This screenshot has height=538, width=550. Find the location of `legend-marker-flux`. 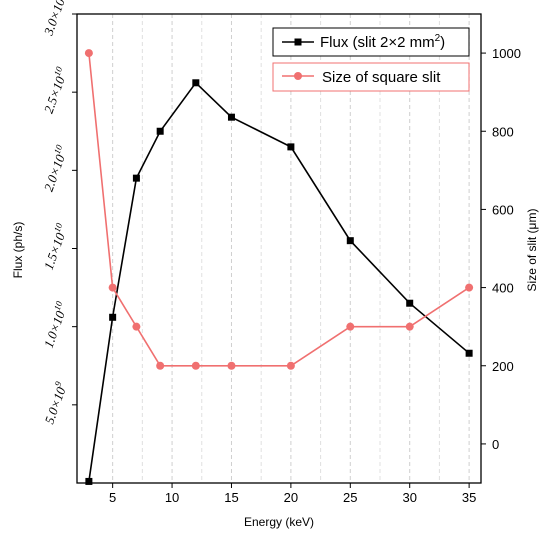

legend-marker-flux is located at coordinates (298, 42).